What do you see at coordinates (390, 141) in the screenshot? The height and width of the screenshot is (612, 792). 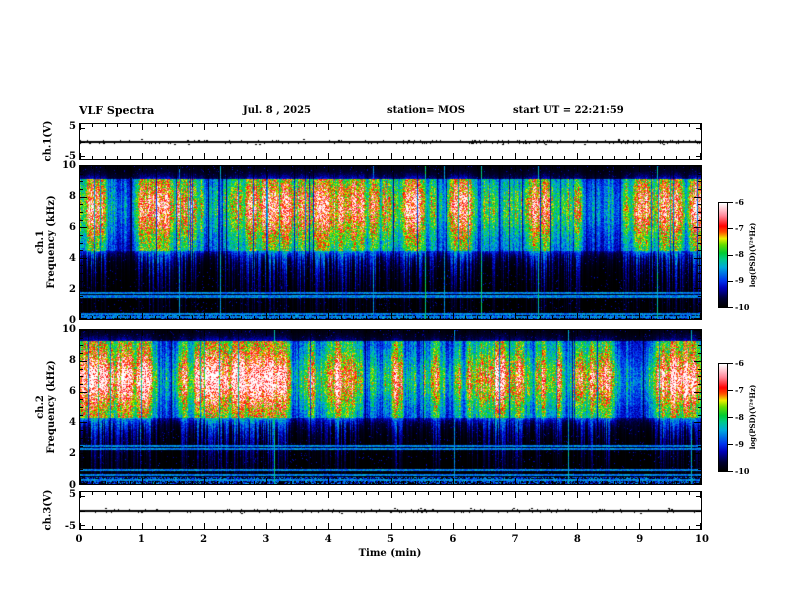 I see `ch1-voltage-trace` at bounding box center [390, 141].